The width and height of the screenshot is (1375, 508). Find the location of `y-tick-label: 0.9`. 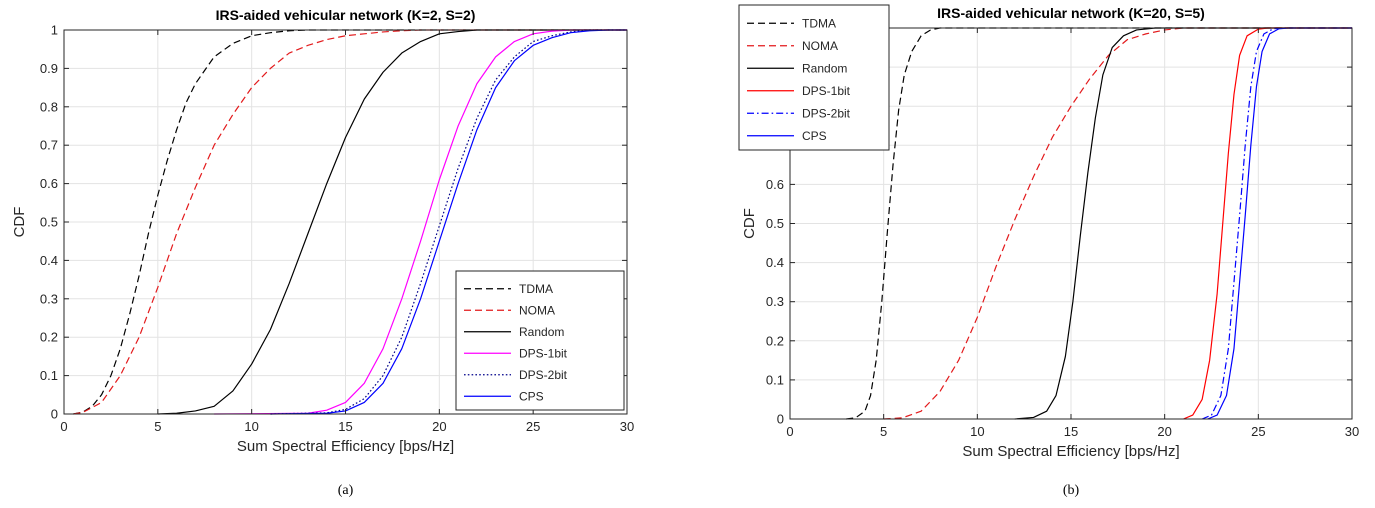

y-tick-label: 0.9 is located at coordinates (49, 68).